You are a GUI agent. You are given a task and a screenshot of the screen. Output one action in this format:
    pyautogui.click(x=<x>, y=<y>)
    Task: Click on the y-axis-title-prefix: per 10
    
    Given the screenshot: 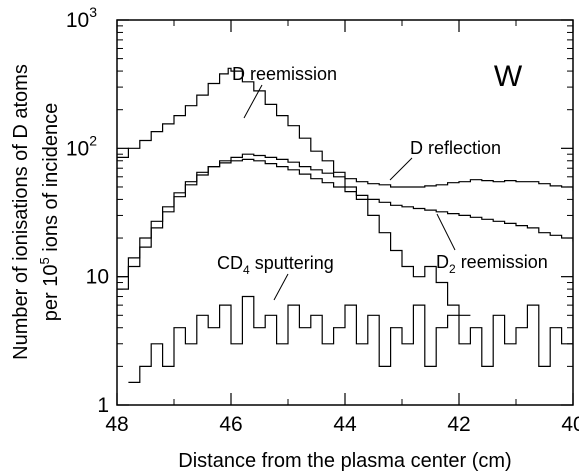 What is the action you would take?
    pyautogui.click(x=51, y=293)
    